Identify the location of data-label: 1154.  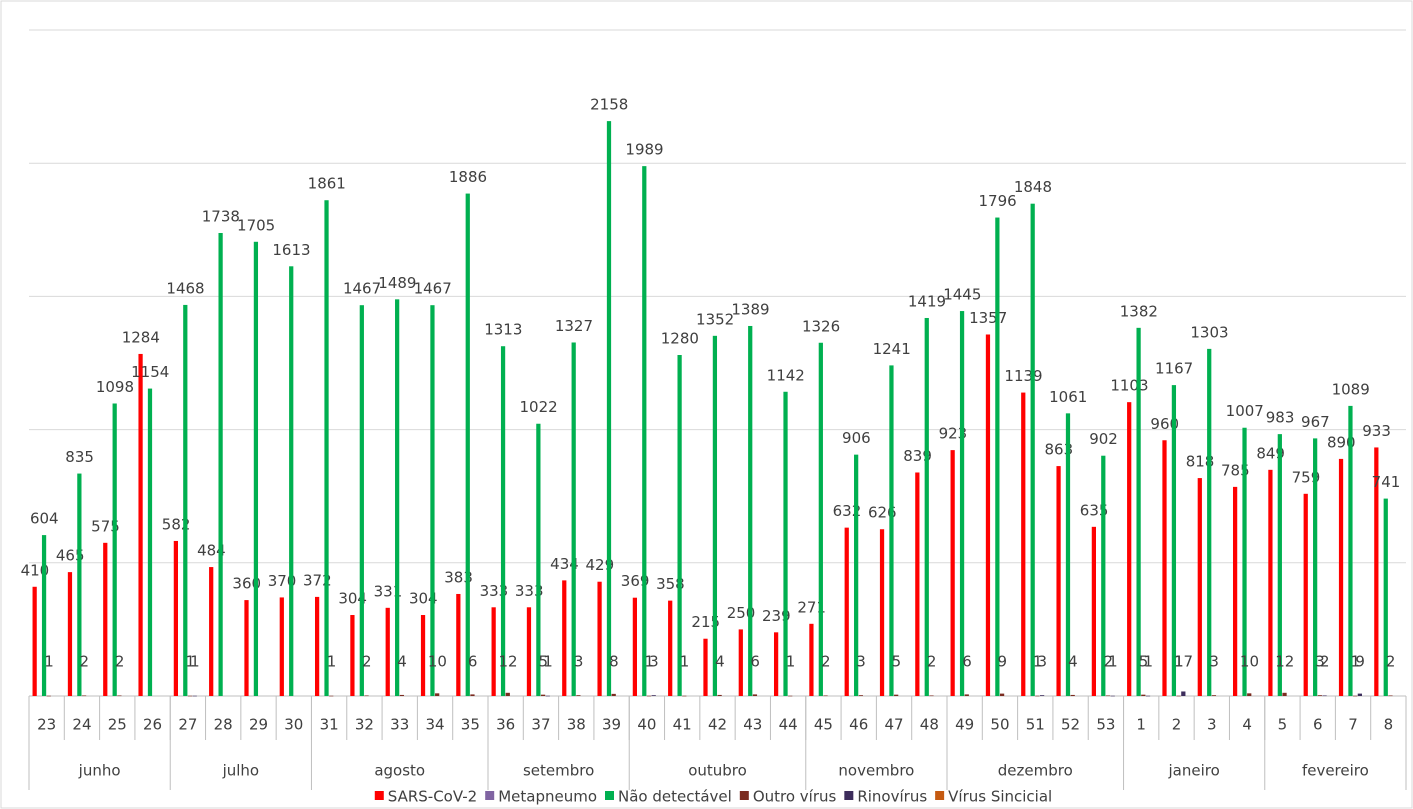
(150, 372).